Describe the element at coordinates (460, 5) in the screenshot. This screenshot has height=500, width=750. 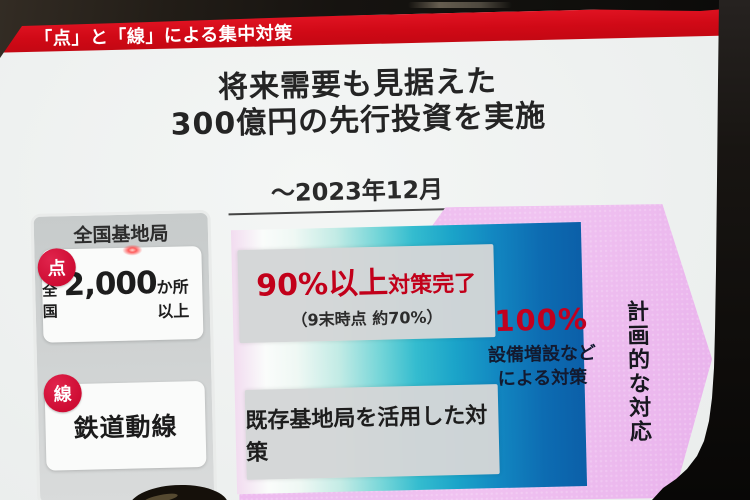
I see `ceiling-vent-light` at that location.